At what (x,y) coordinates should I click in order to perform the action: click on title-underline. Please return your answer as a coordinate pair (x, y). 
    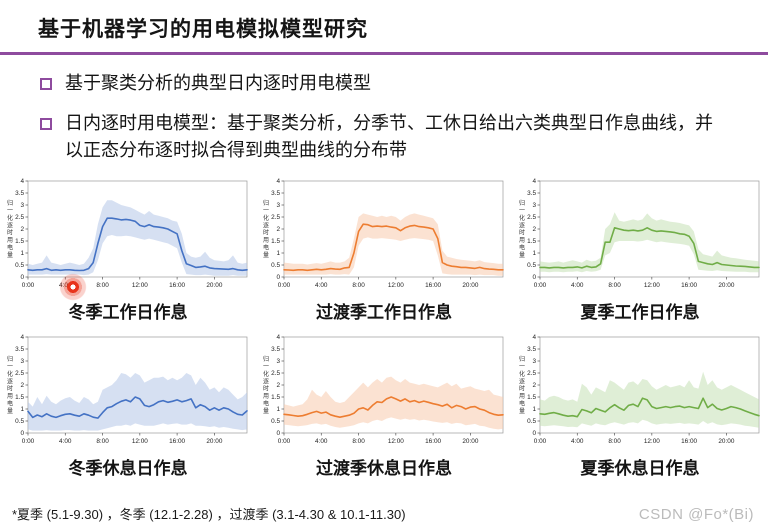
    Looking at the image, I should click on (384, 53).